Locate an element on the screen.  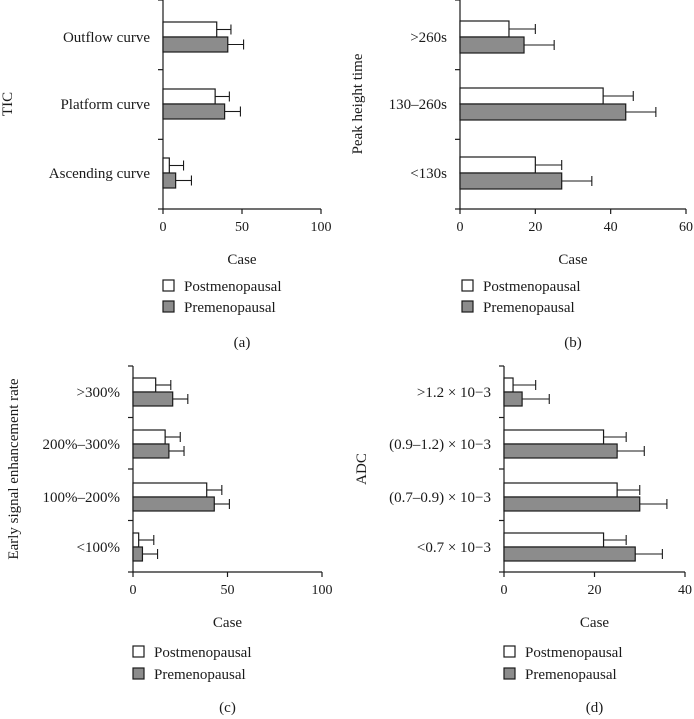
category-label: >1.2 × 10−3 is located at coordinates (454, 393).